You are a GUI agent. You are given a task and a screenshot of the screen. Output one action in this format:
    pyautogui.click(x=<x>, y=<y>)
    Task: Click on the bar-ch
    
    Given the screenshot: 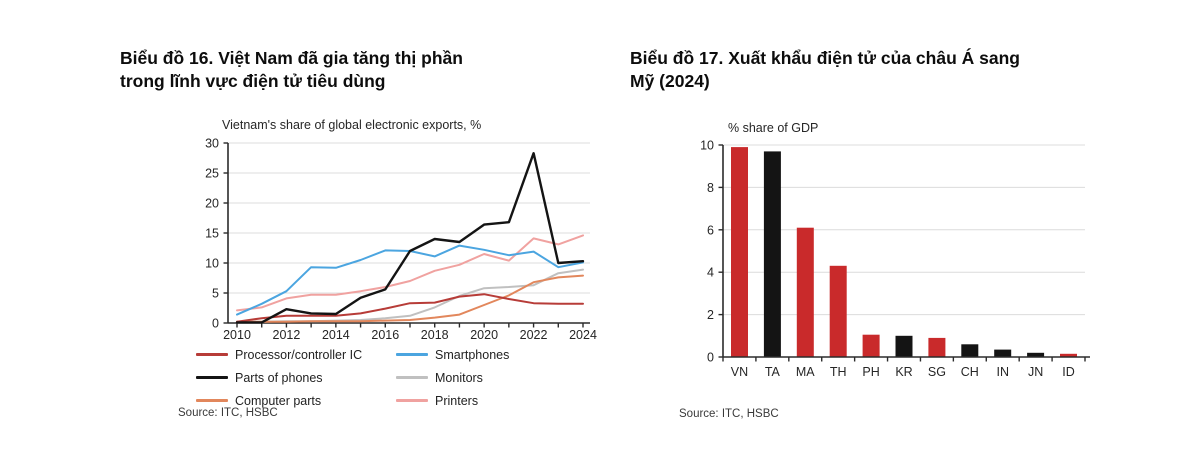 What is the action you would take?
    pyautogui.click(x=970, y=350)
    